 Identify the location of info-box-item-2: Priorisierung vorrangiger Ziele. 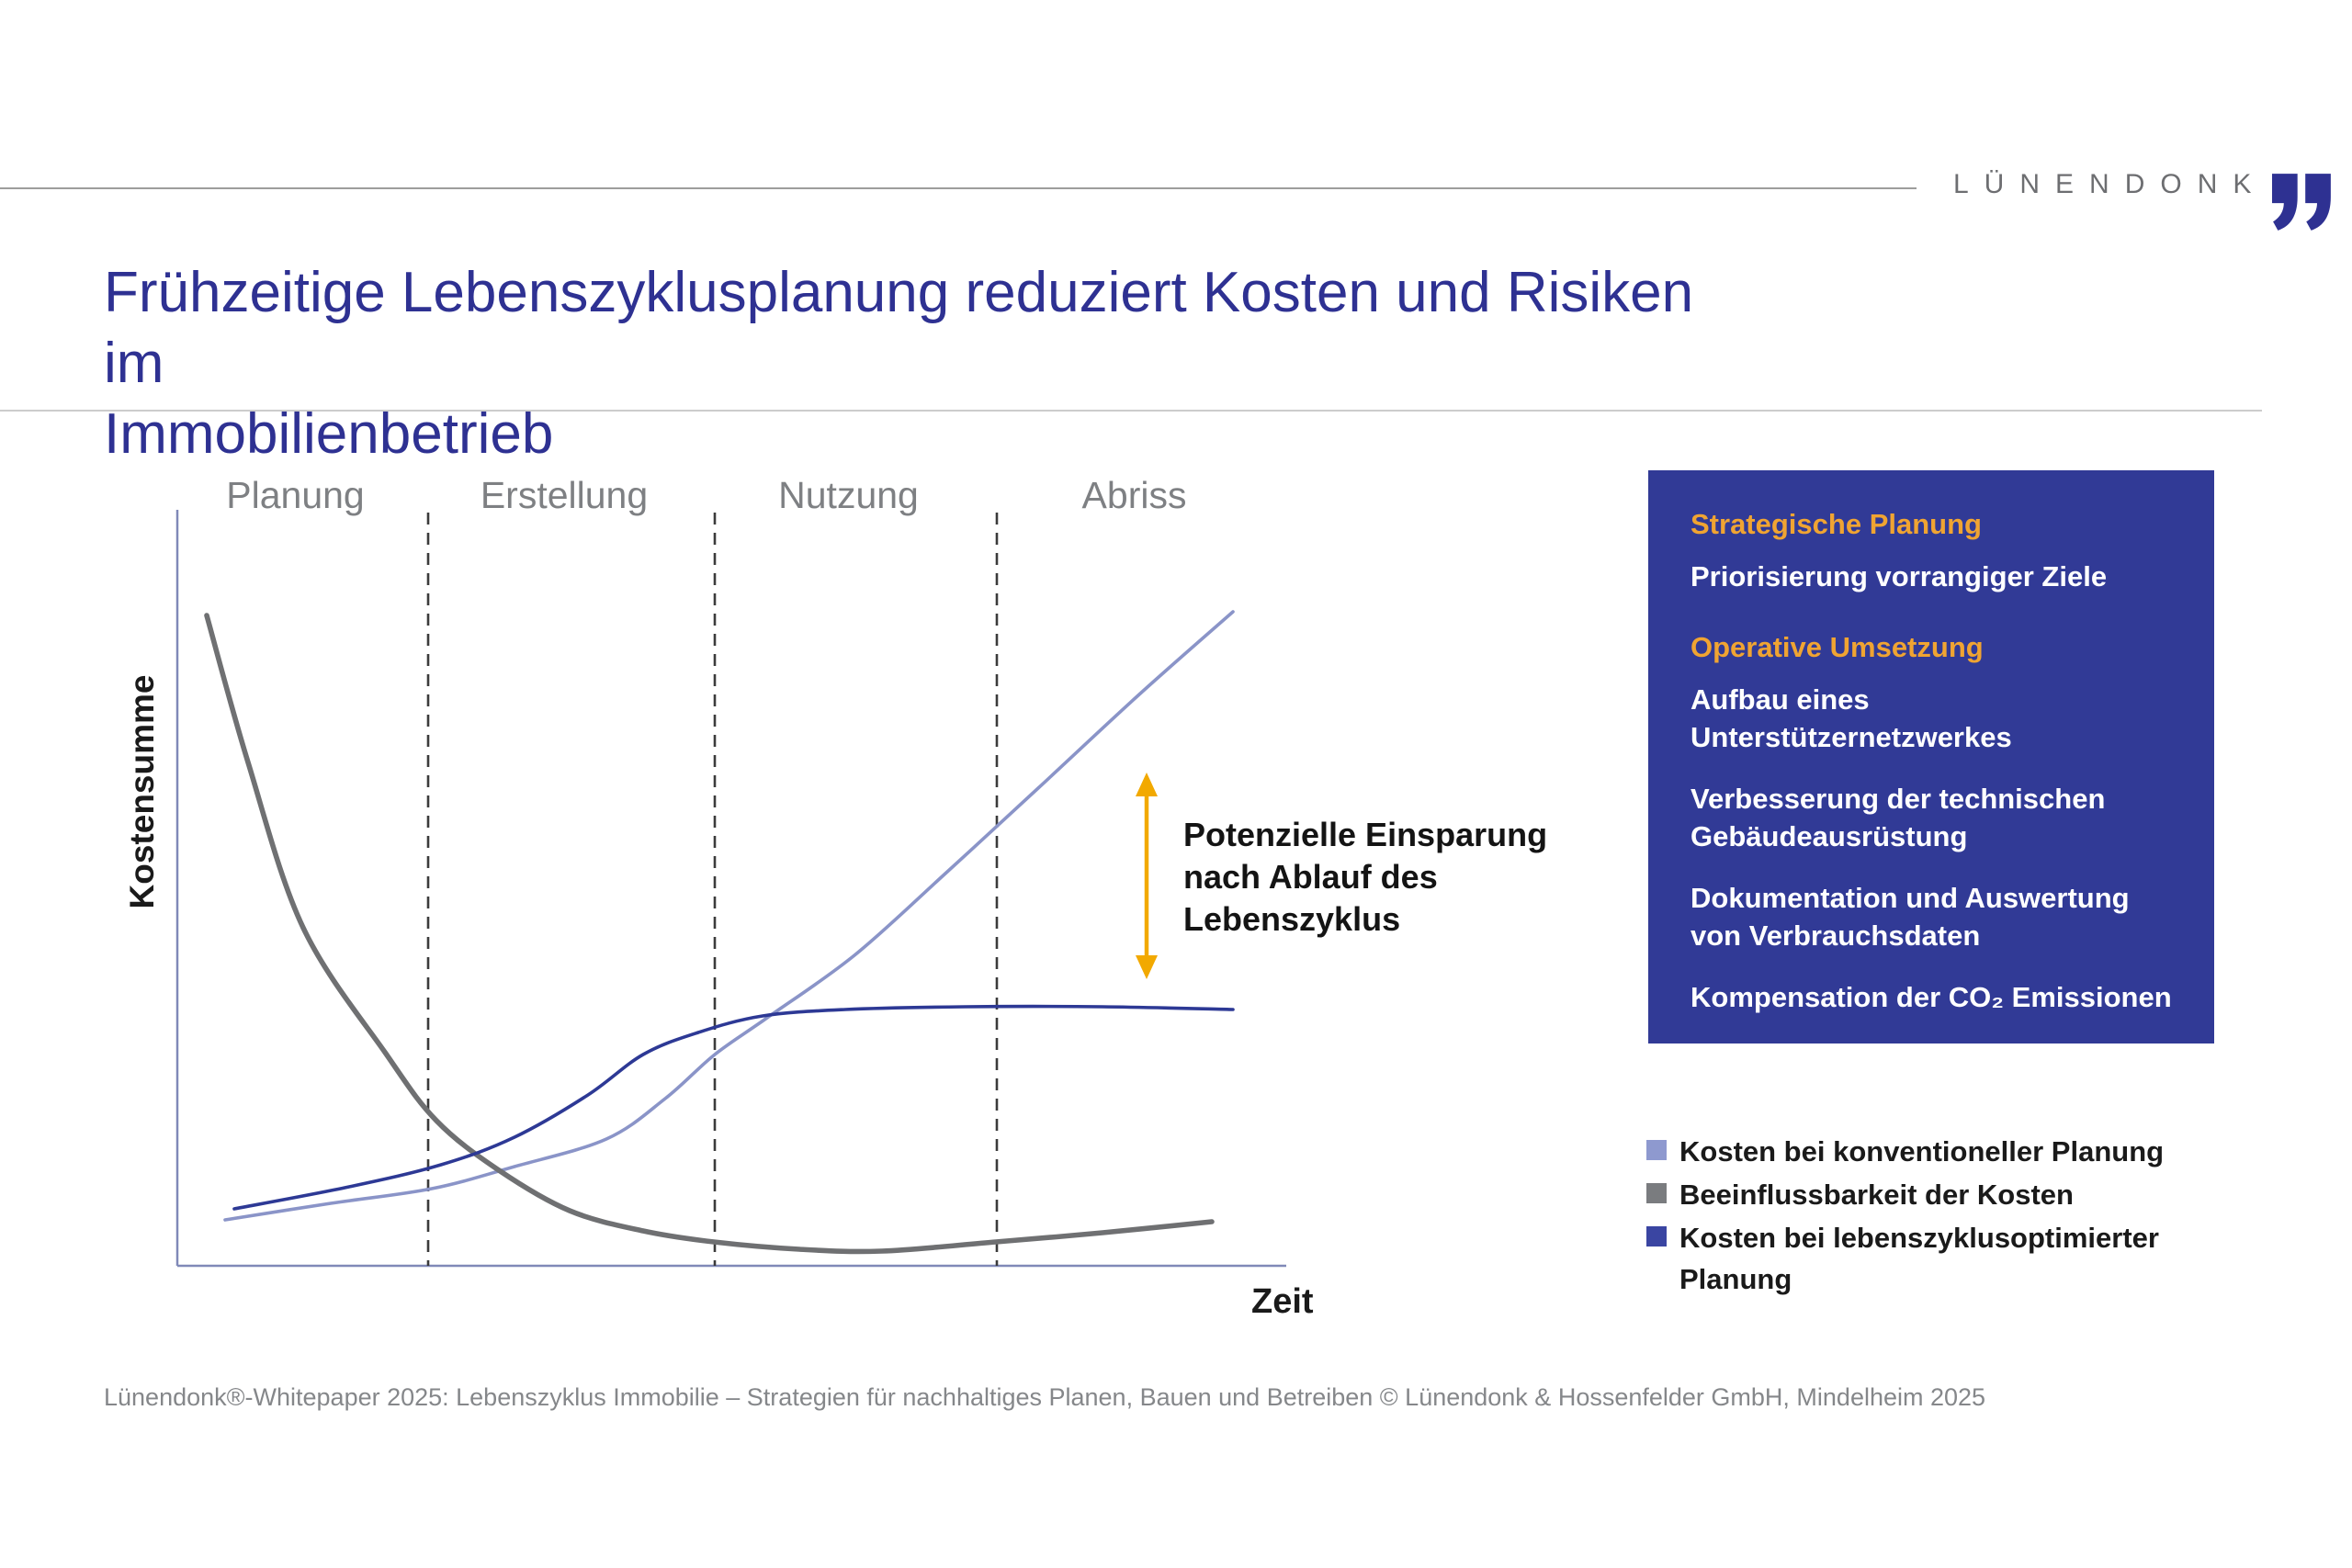
(1899, 576).